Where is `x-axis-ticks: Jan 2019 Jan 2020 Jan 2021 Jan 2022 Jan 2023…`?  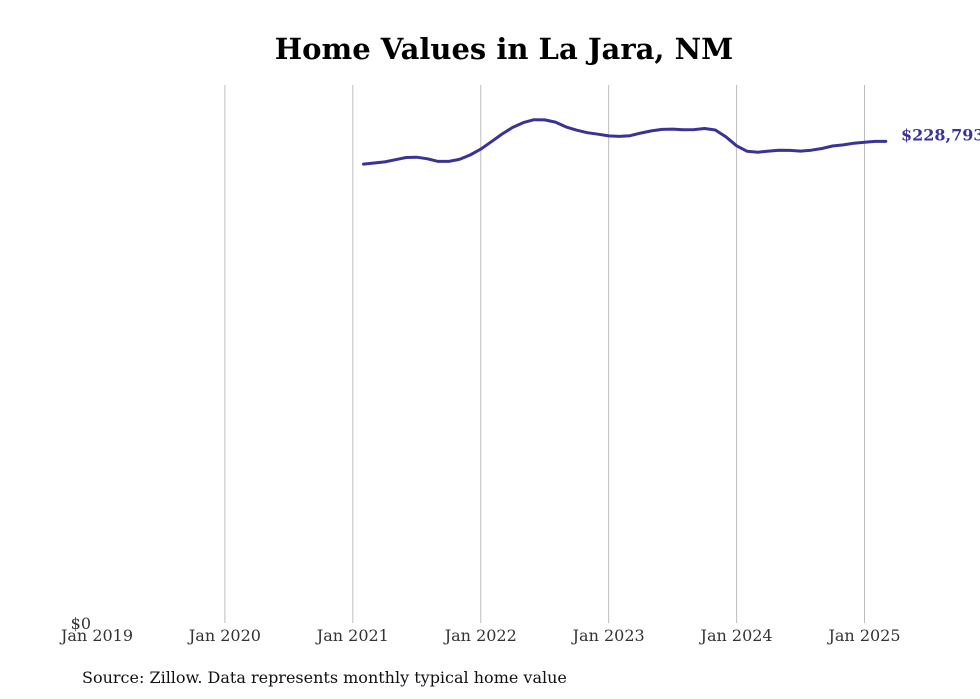
x-axis-ticks: Jan 2019 Jan 2020 Jan 2021 Jan 2022 Jan 2023… is located at coordinates (480, 635).